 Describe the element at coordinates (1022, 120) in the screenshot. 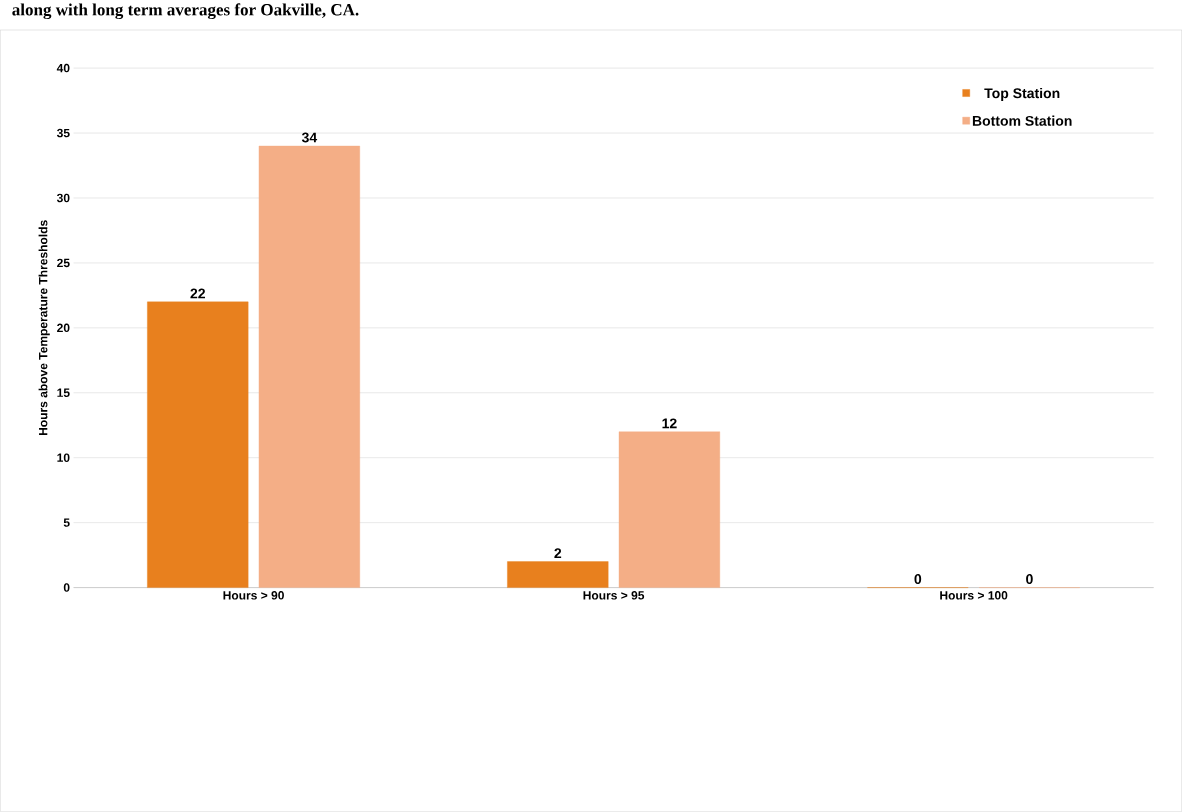

I see `legend-label: Bottom Station` at that location.